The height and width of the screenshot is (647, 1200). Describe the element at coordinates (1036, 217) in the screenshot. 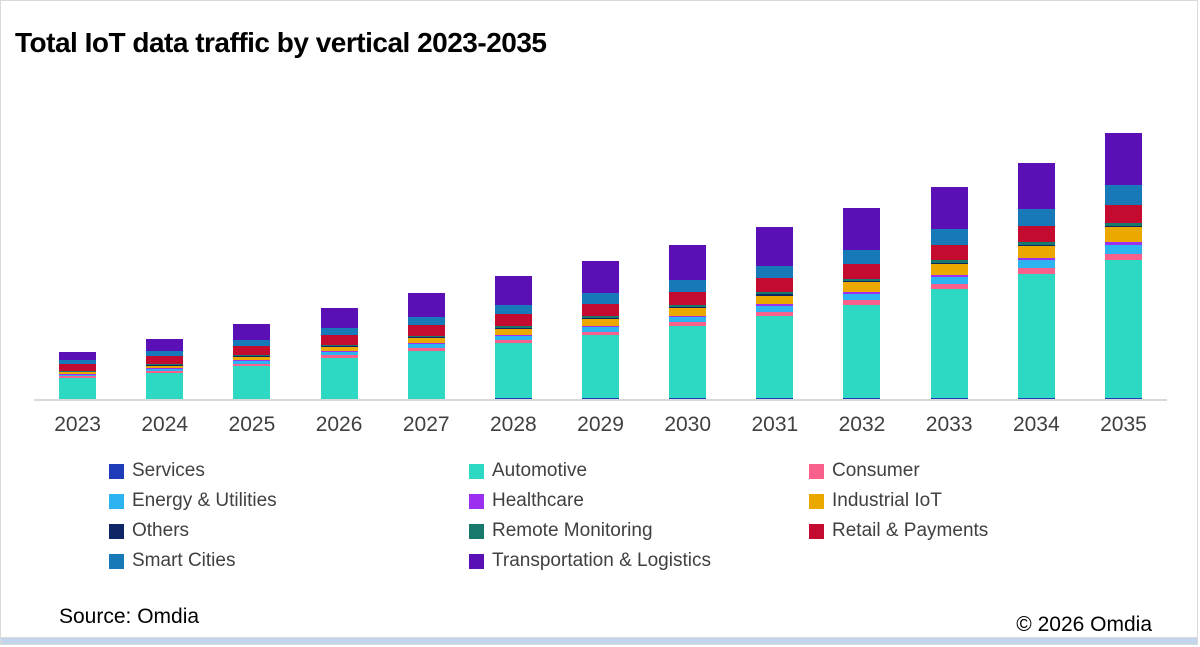

I see `bar-segment-smart-cities-2034` at that location.